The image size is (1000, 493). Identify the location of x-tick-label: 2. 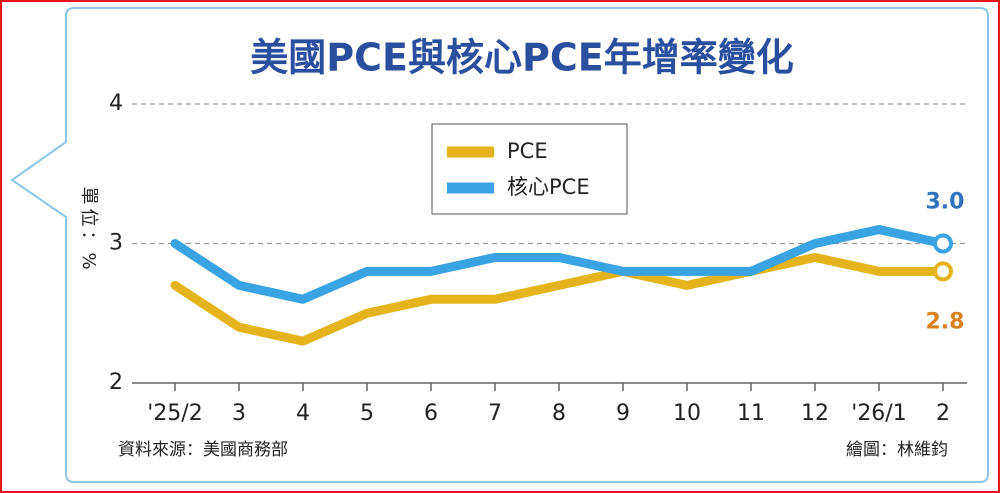
(943, 413).